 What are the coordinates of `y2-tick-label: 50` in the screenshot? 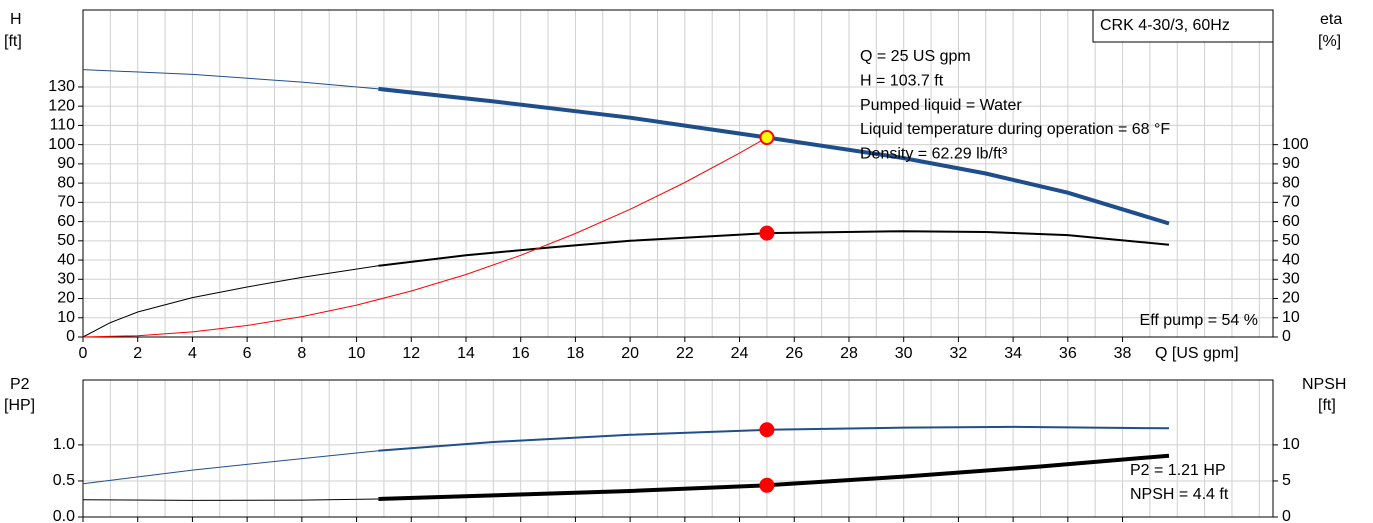 It's located at (1291, 240).